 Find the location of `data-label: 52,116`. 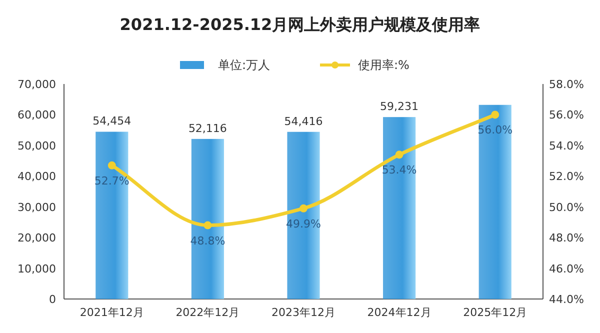

data-label: 52,116 is located at coordinates (207, 128).